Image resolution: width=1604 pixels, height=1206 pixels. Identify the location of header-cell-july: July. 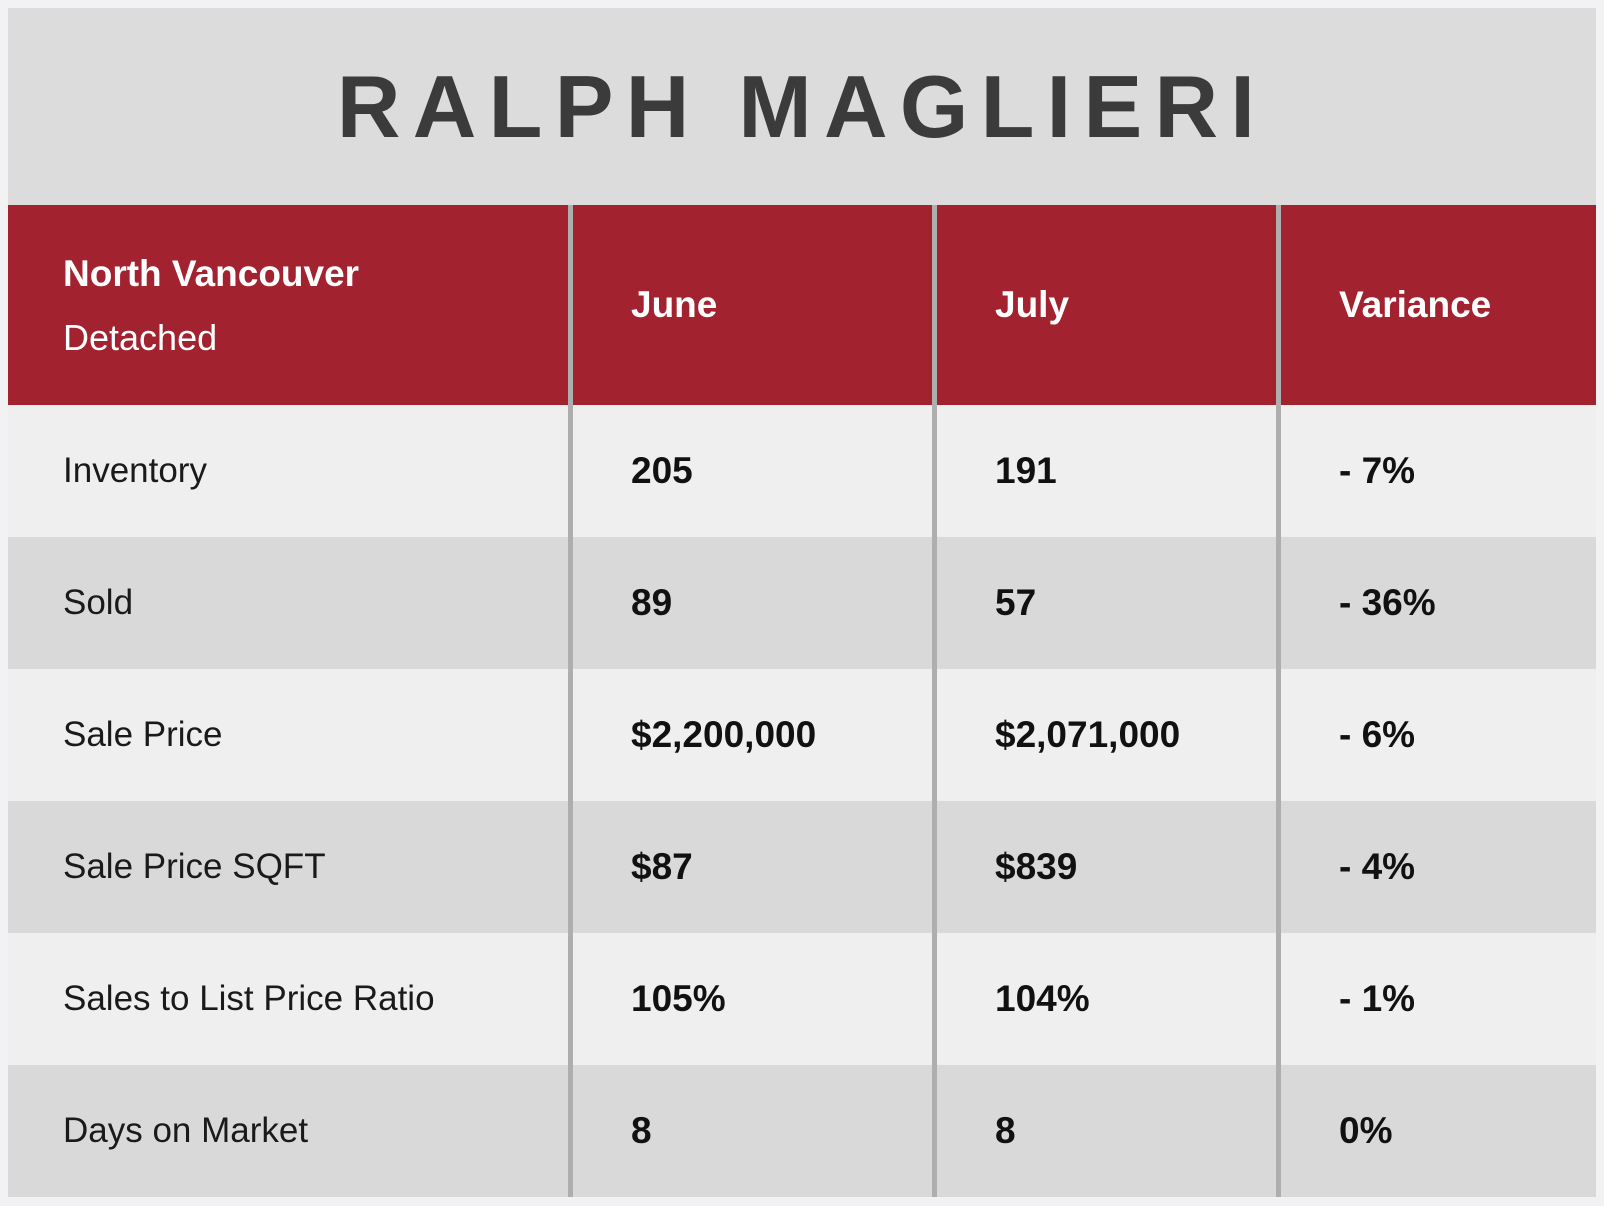
(1104, 305).